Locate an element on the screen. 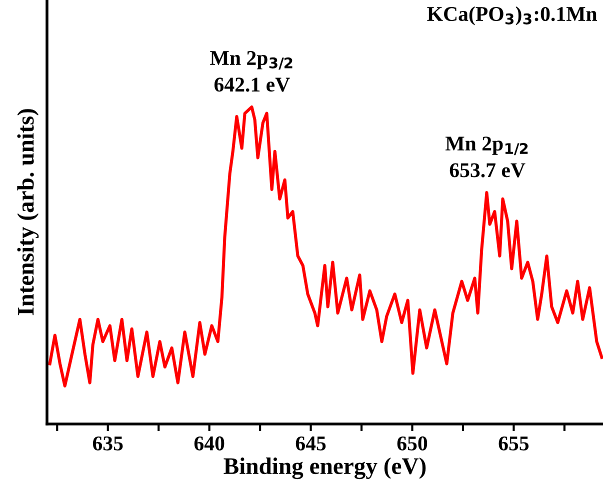  x-tick-label: 645 is located at coordinates (311, 443).